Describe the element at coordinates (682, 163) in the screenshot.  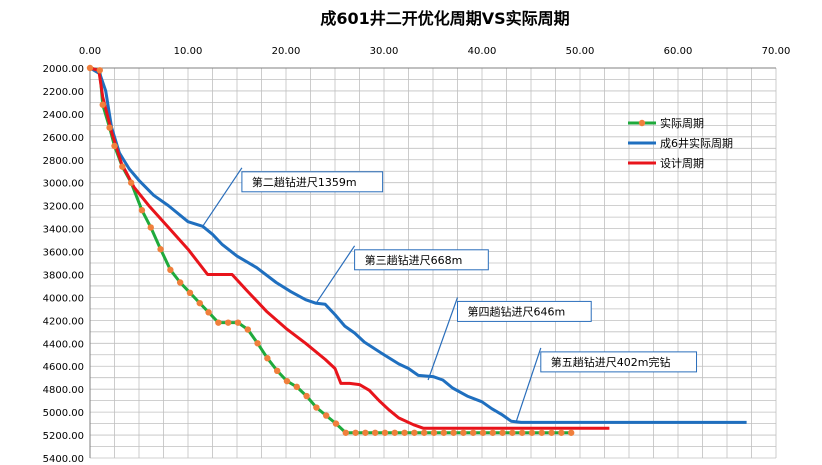
I see `legend-label: 设计周期` at that location.